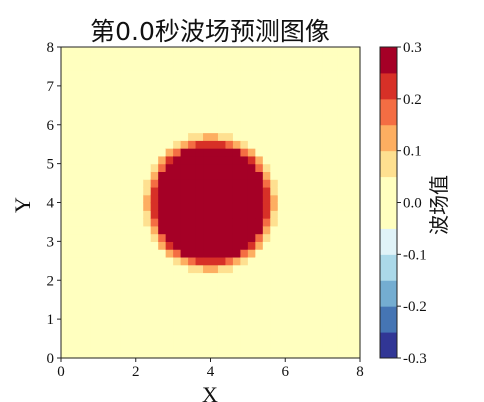 The image size is (484, 402). What do you see at coordinates (412, 48) in the screenshot?
I see `colorbar-tick-label: 0.3` at bounding box center [412, 48].